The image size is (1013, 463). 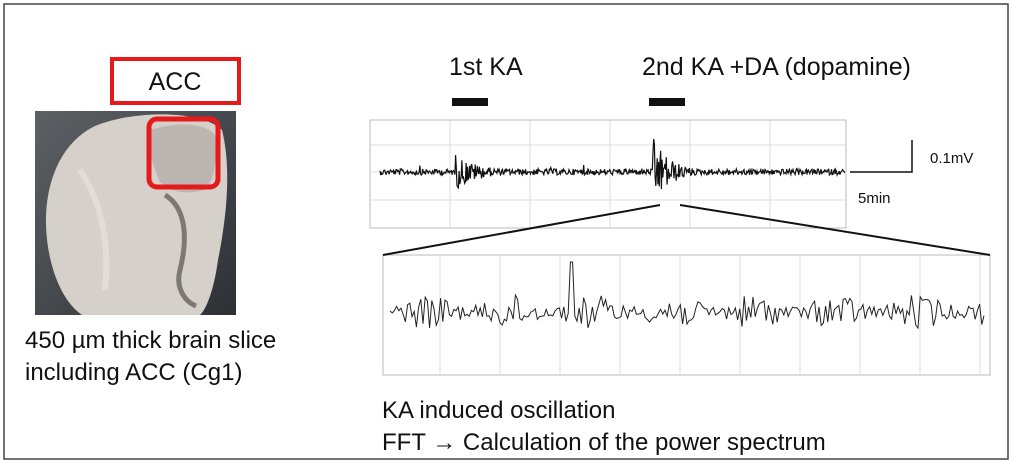 What do you see at coordinates (486, 67) in the screenshot?
I see `first-label: 1st KA` at bounding box center [486, 67].